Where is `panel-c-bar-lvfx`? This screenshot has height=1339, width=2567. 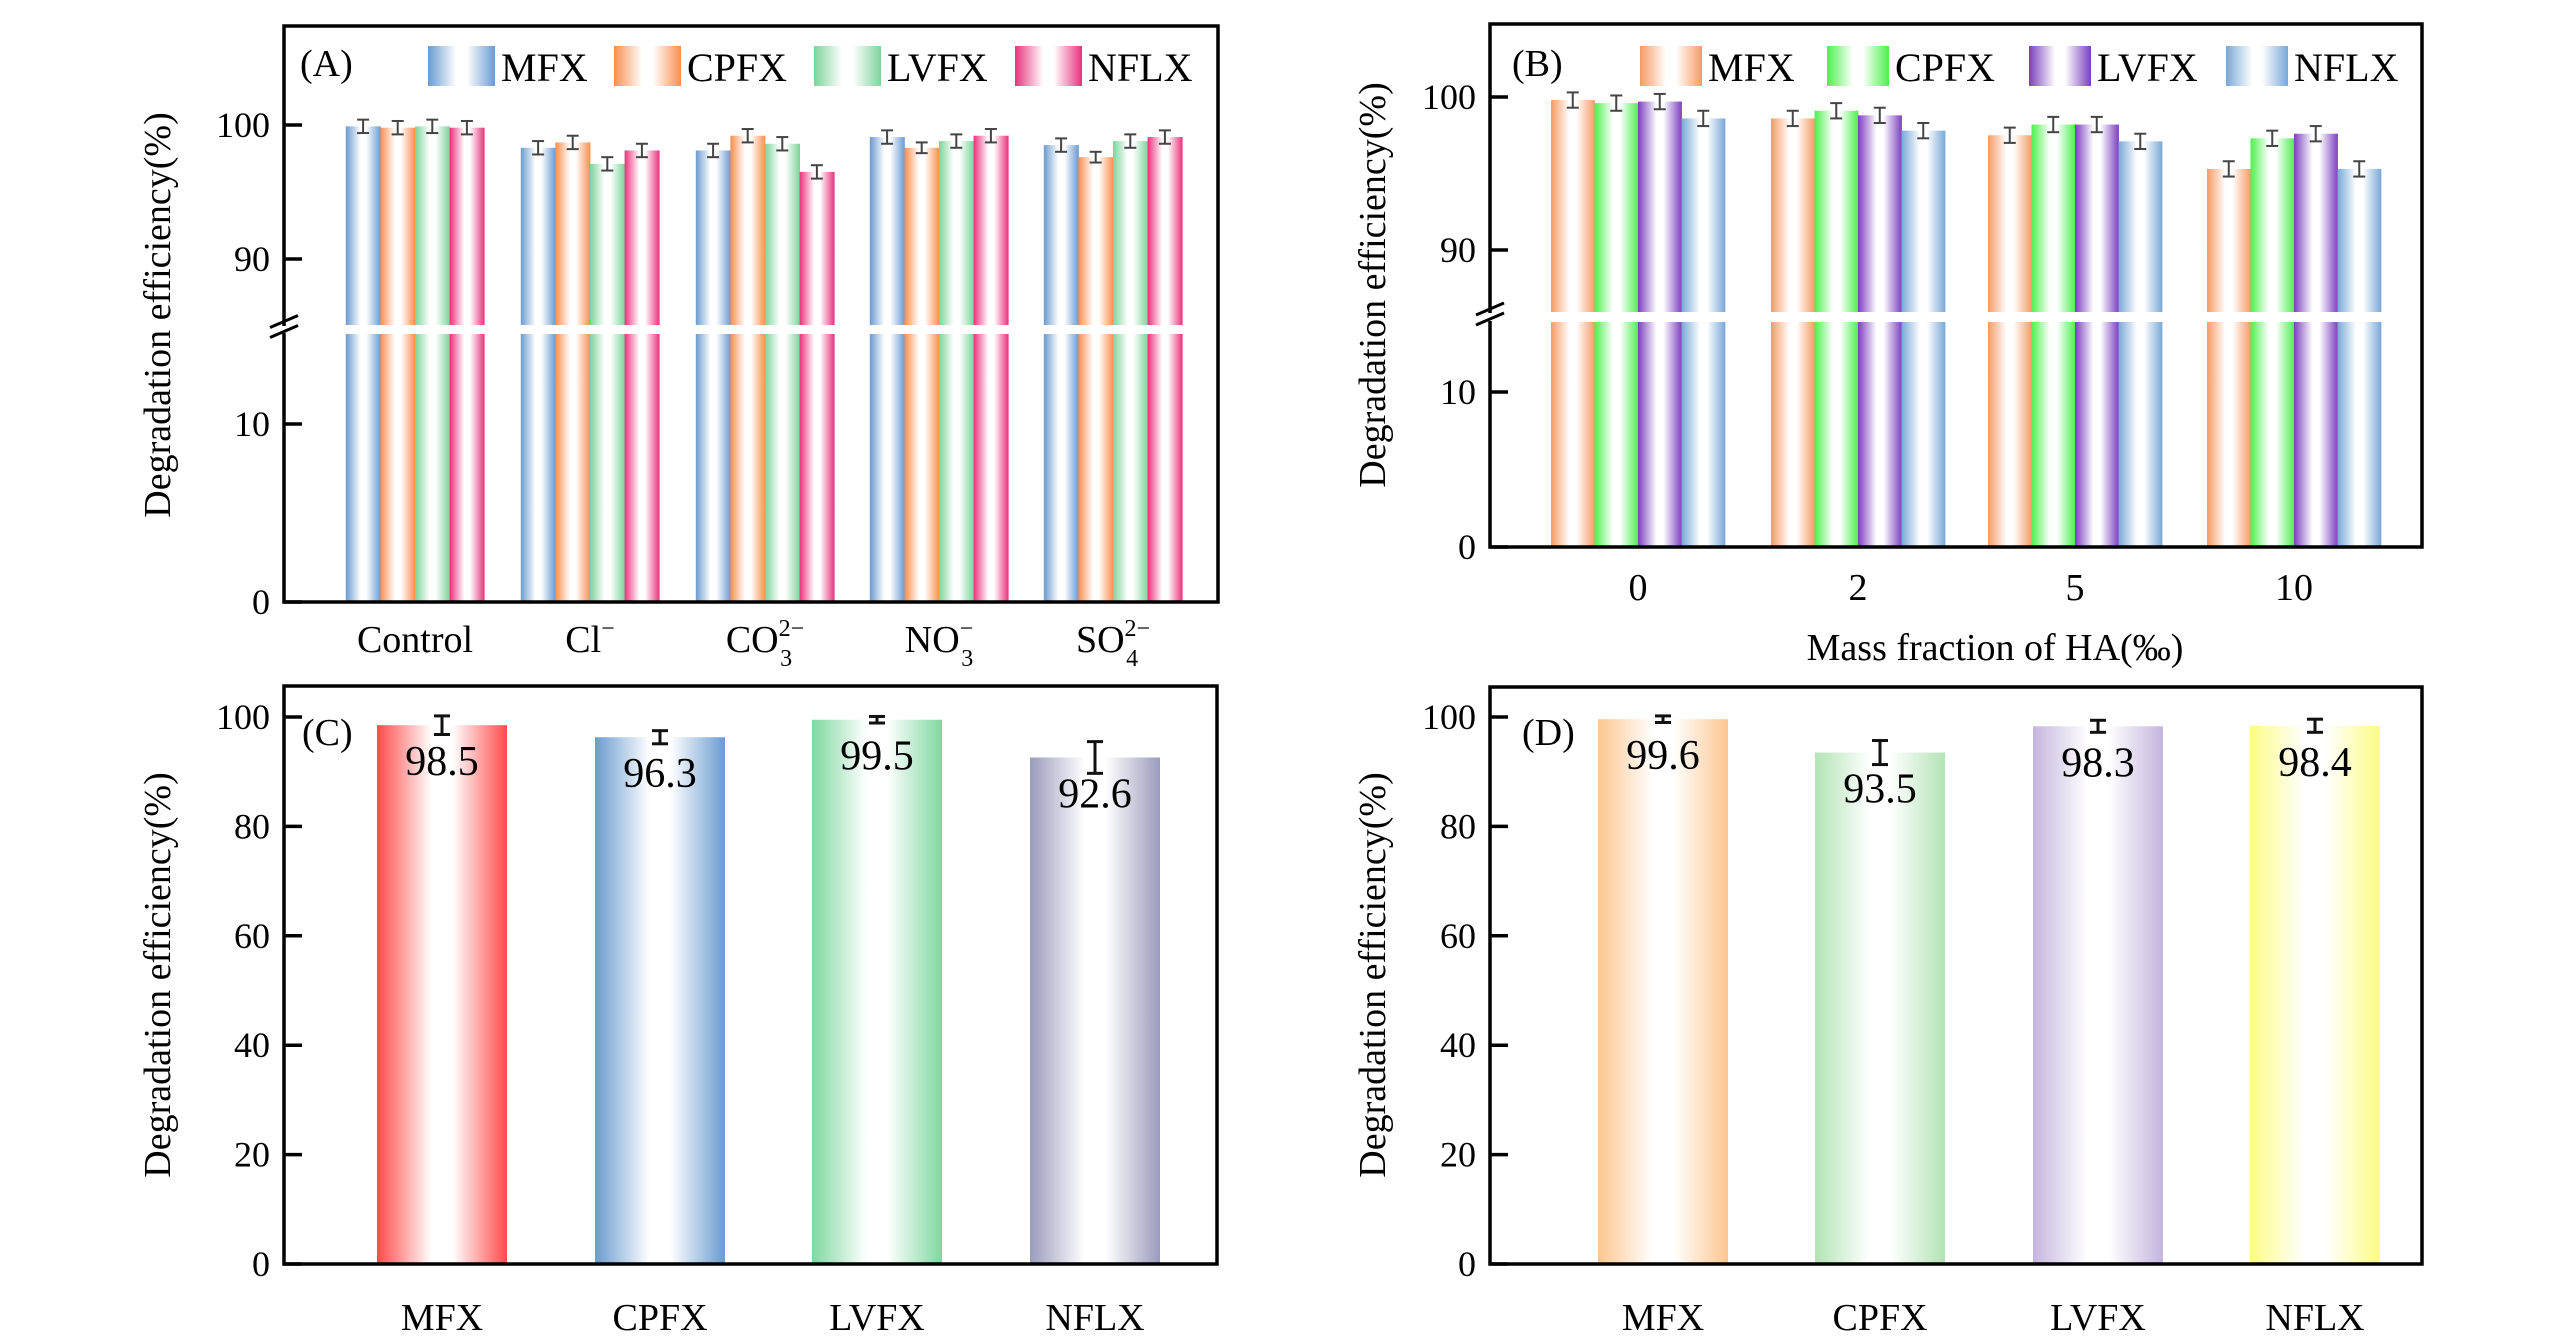
panel-c-bar-lvfx is located at coordinates (877, 991).